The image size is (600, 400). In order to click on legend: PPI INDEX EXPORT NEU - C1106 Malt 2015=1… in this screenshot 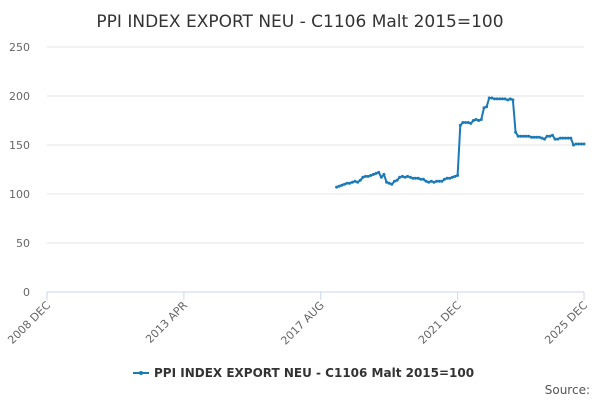, I will do `click(303, 373)`.